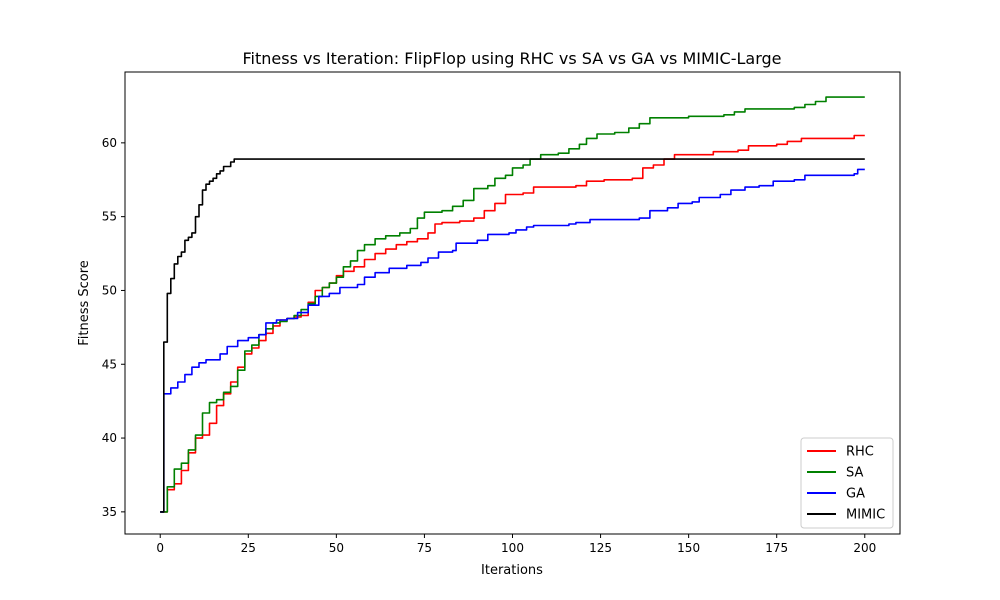 The image size is (1000, 600). I want to click on legend-label-ga: GA, so click(855, 494).